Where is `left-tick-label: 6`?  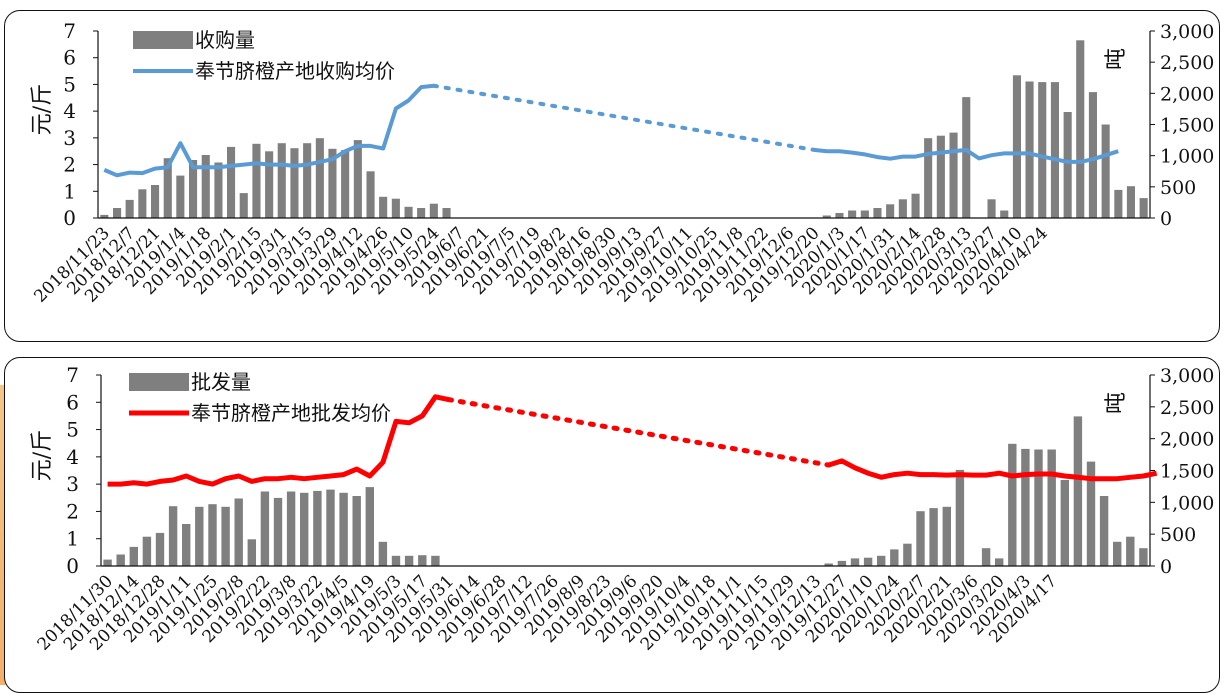
left-tick-label: 6 is located at coordinates (72, 402).